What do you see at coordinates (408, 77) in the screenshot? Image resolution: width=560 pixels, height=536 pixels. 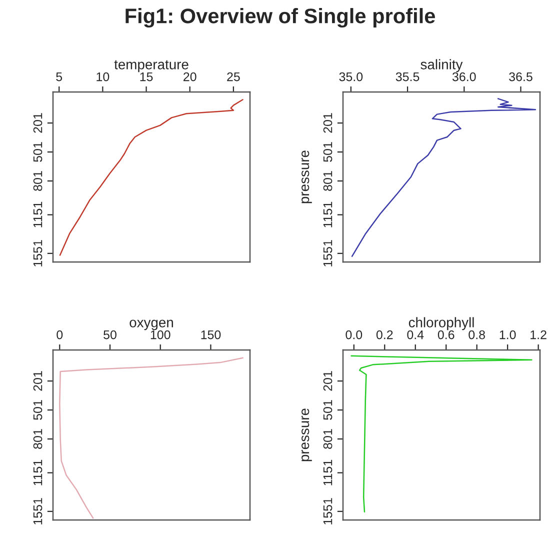 I see `x-tick-label: 35.5` at bounding box center [408, 77].